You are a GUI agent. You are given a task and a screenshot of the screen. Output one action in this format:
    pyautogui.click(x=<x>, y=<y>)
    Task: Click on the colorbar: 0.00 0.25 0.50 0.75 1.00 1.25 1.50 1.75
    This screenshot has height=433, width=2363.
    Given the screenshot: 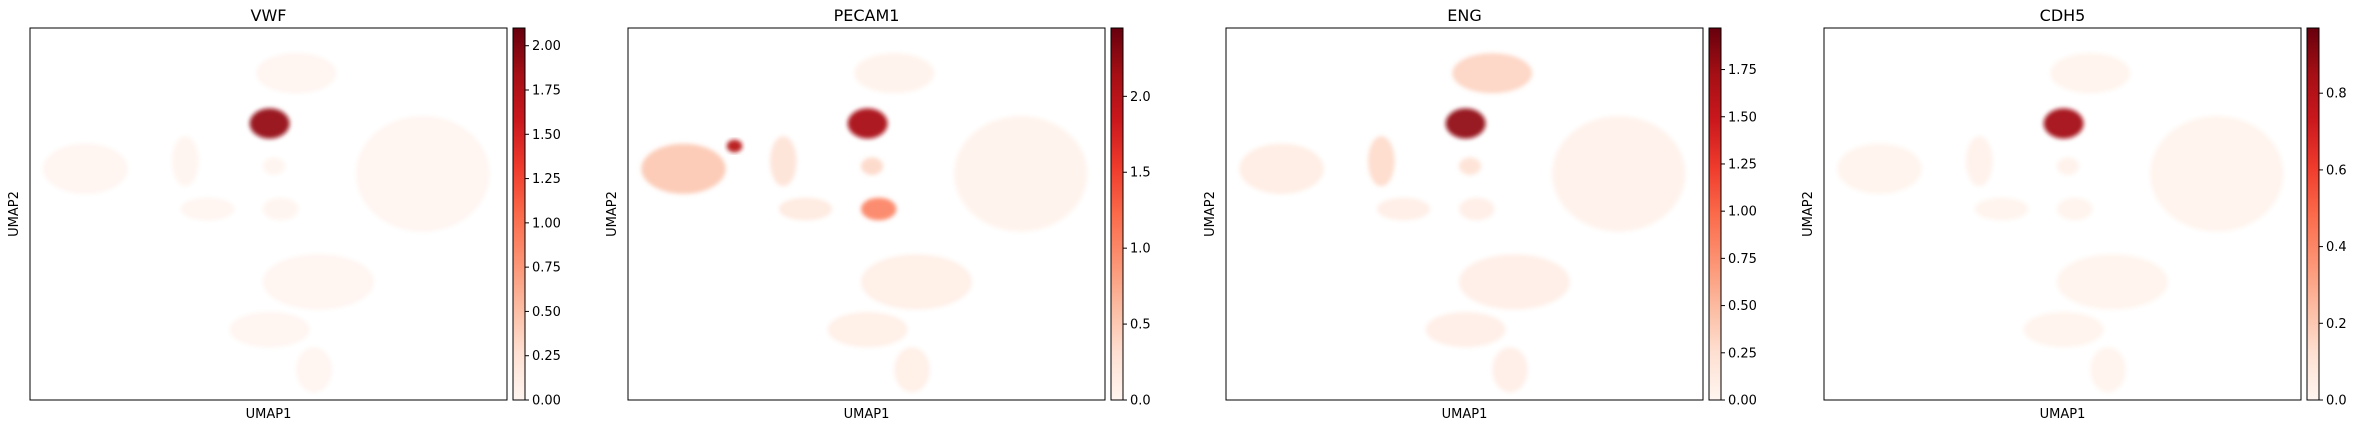 What is the action you would take?
    pyautogui.click(x=1732, y=218)
    